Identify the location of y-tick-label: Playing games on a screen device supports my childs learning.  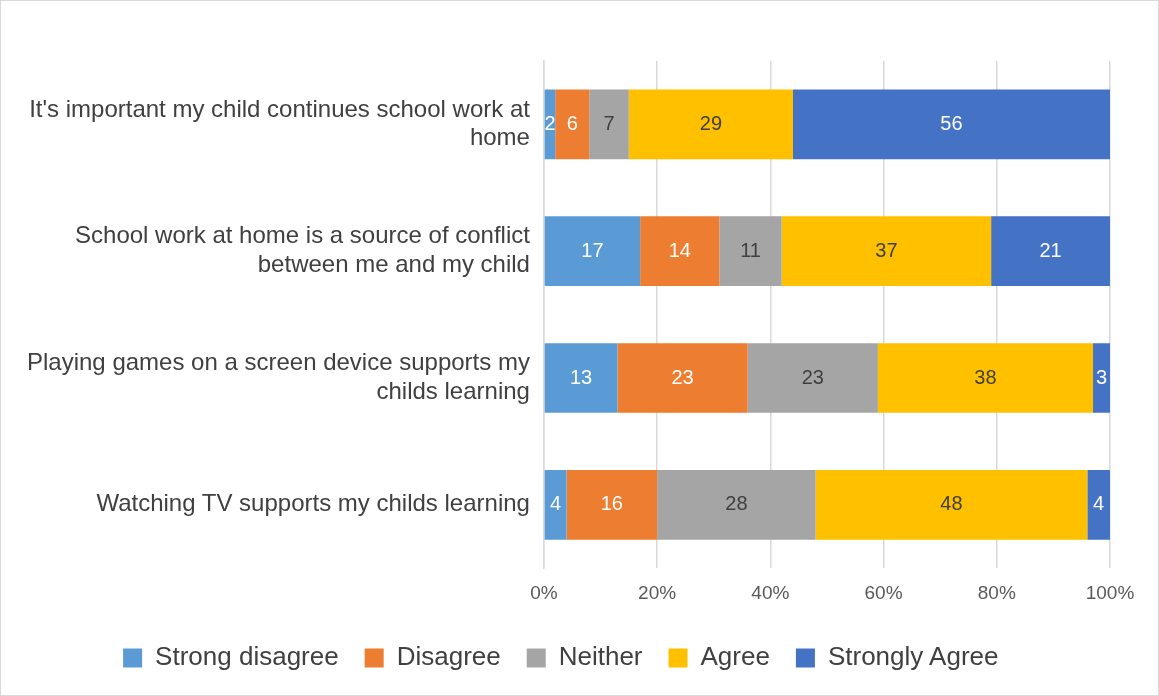
(278, 376).